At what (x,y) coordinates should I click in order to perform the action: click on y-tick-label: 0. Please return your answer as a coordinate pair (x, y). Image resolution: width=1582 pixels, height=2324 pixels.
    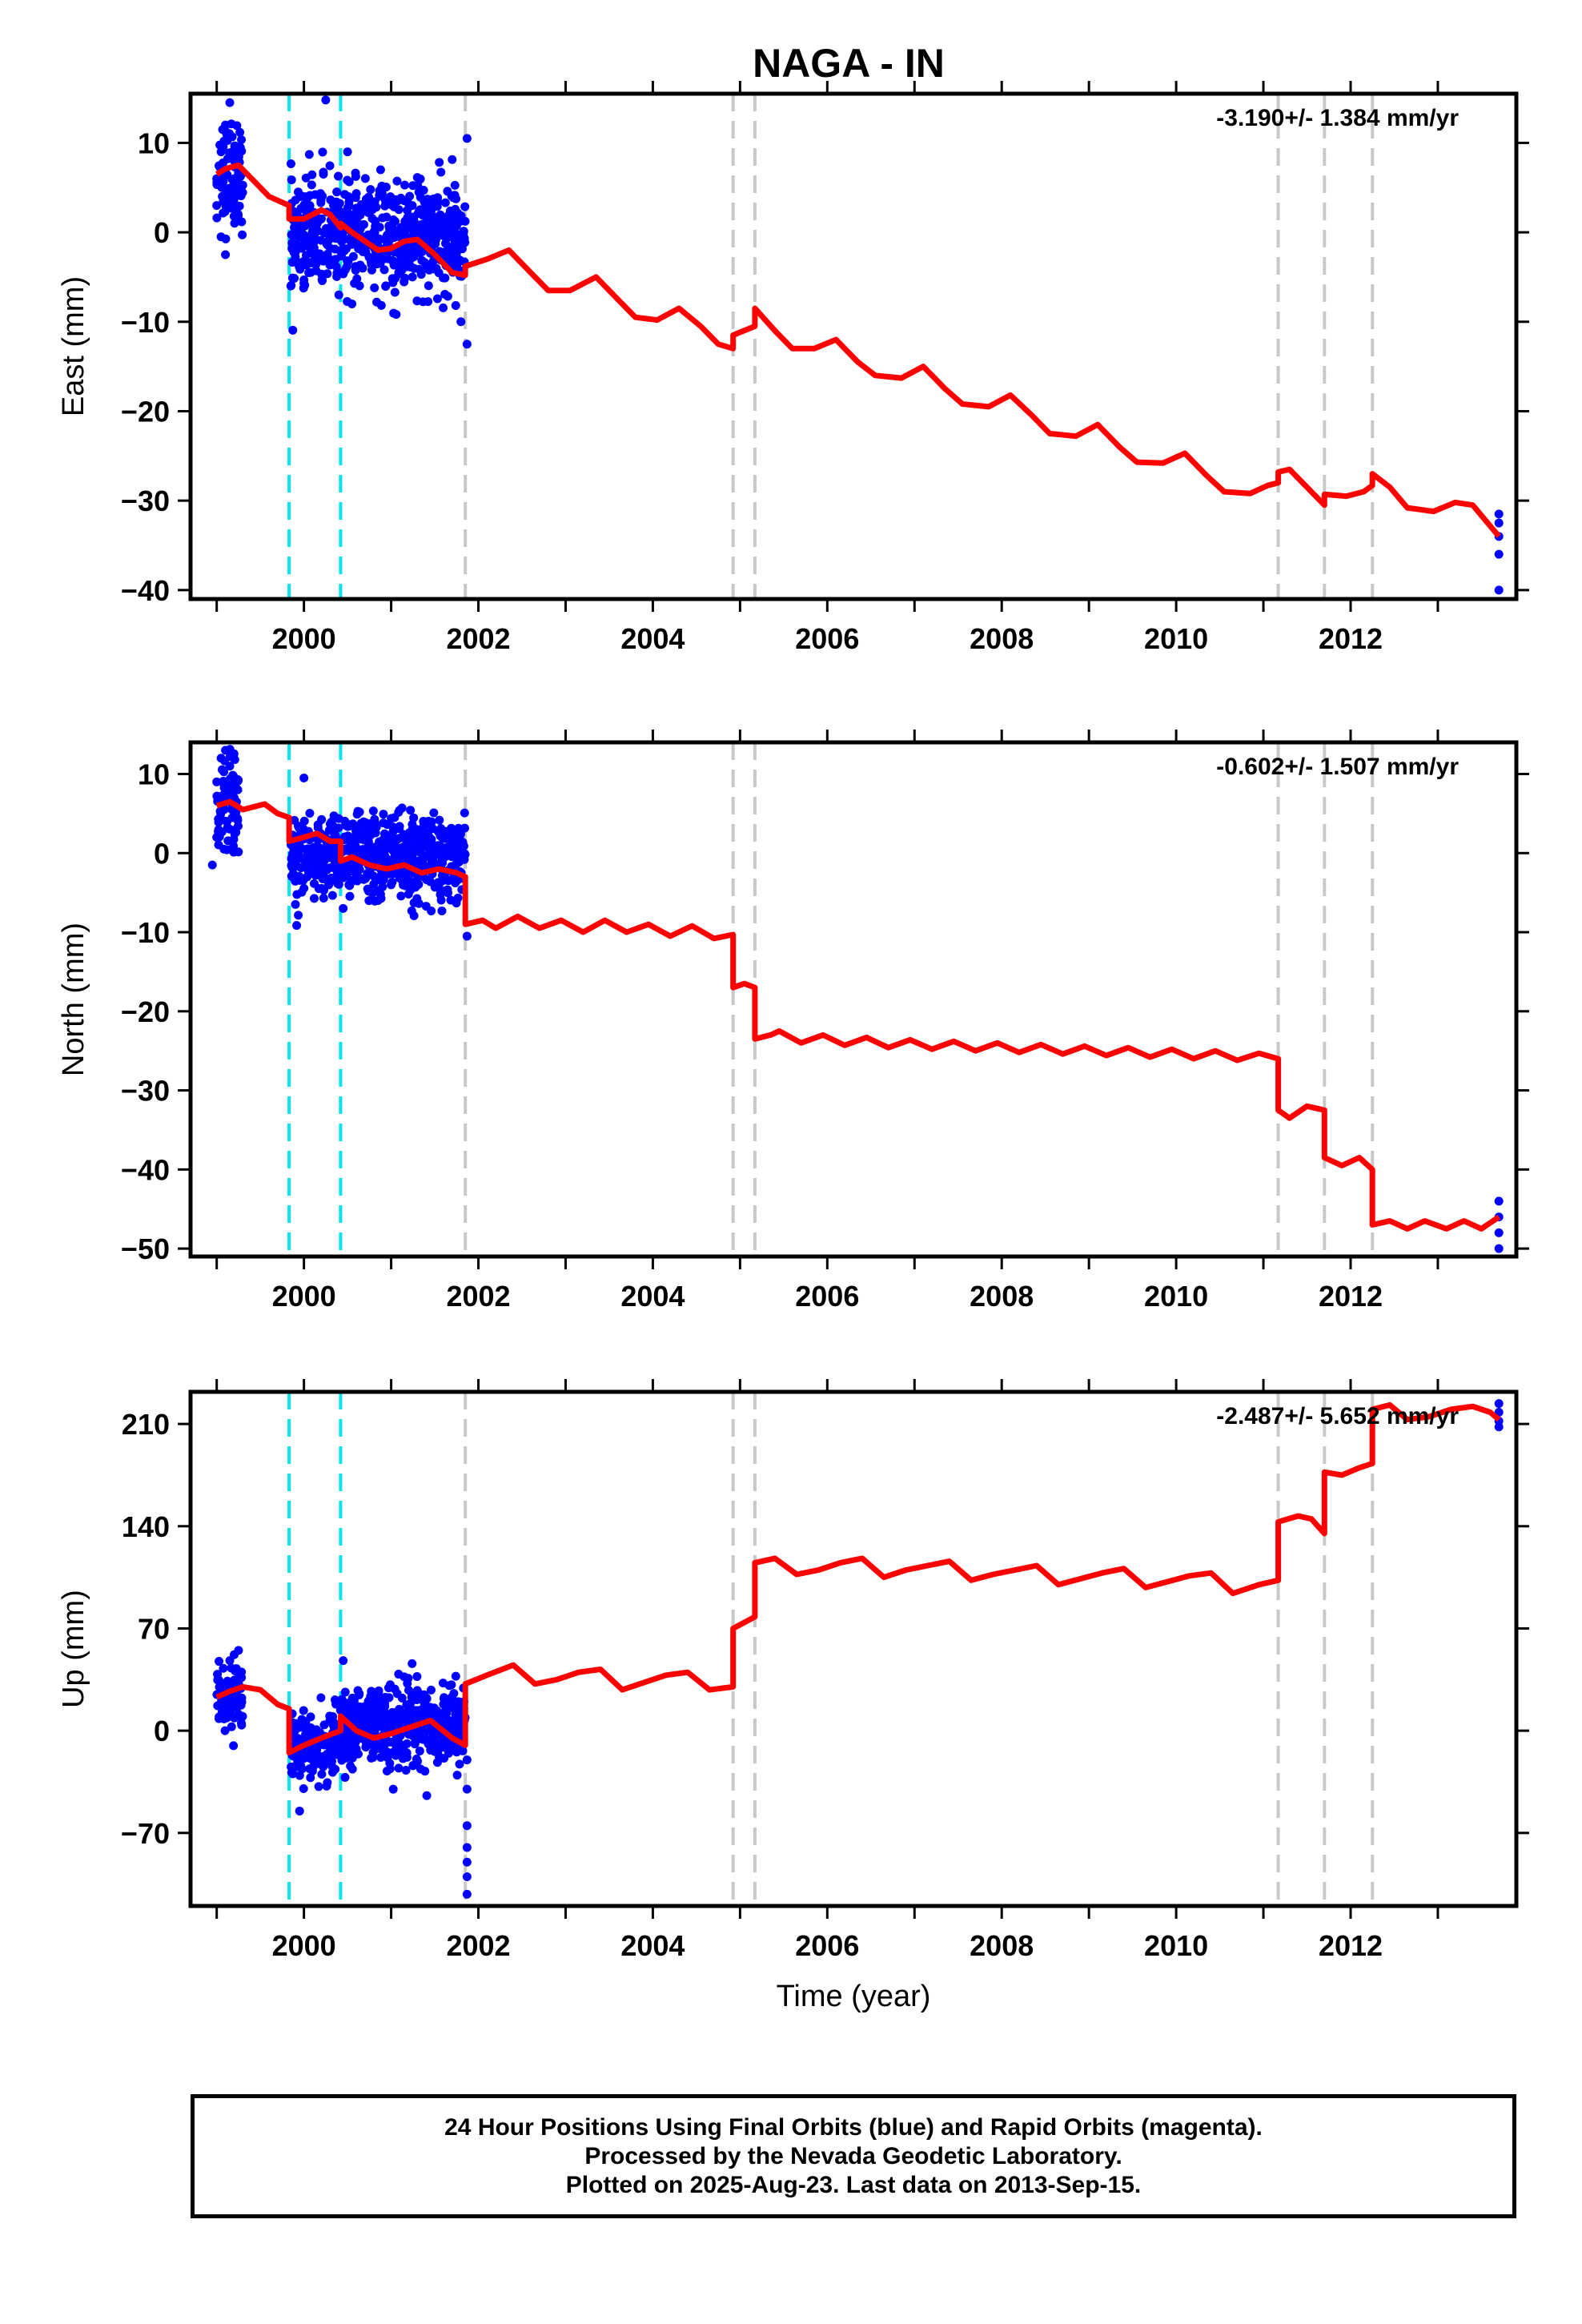
    Looking at the image, I should click on (162, 1731).